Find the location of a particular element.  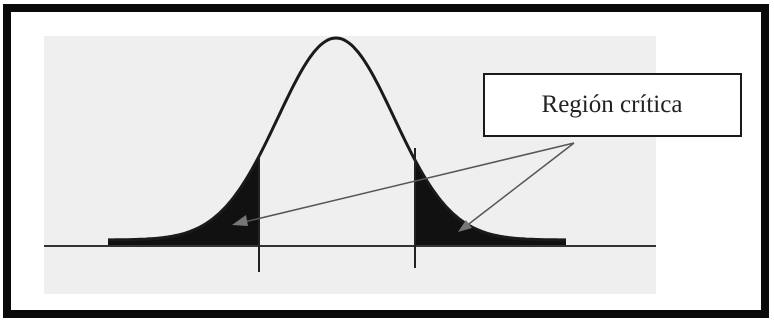

label-text: Región crítica is located at coordinates (612, 104).